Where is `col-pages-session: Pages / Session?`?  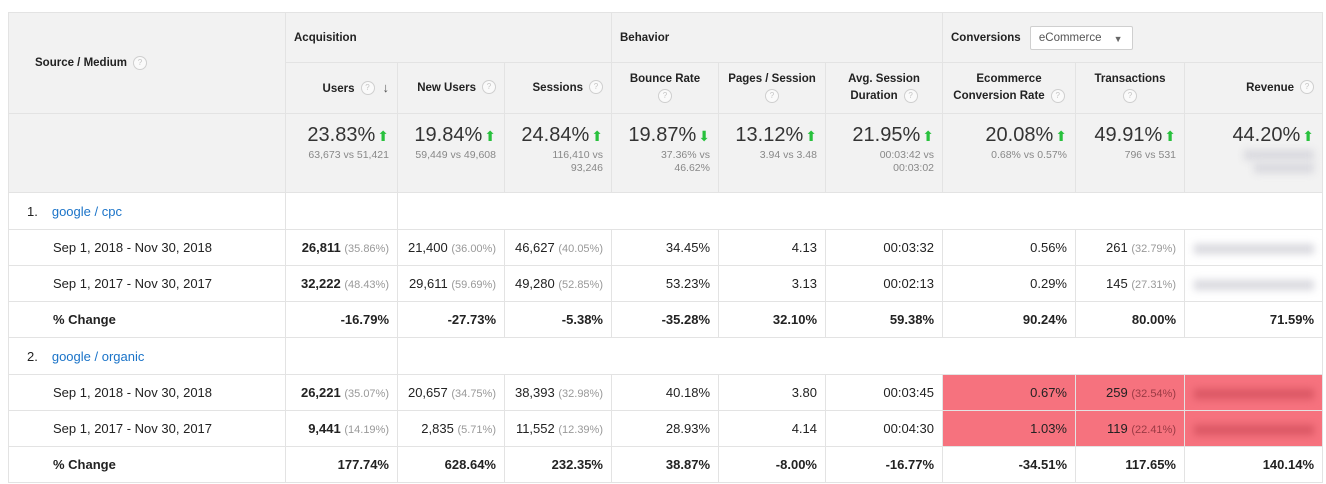 col-pages-session: Pages / Session? is located at coordinates (772, 88).